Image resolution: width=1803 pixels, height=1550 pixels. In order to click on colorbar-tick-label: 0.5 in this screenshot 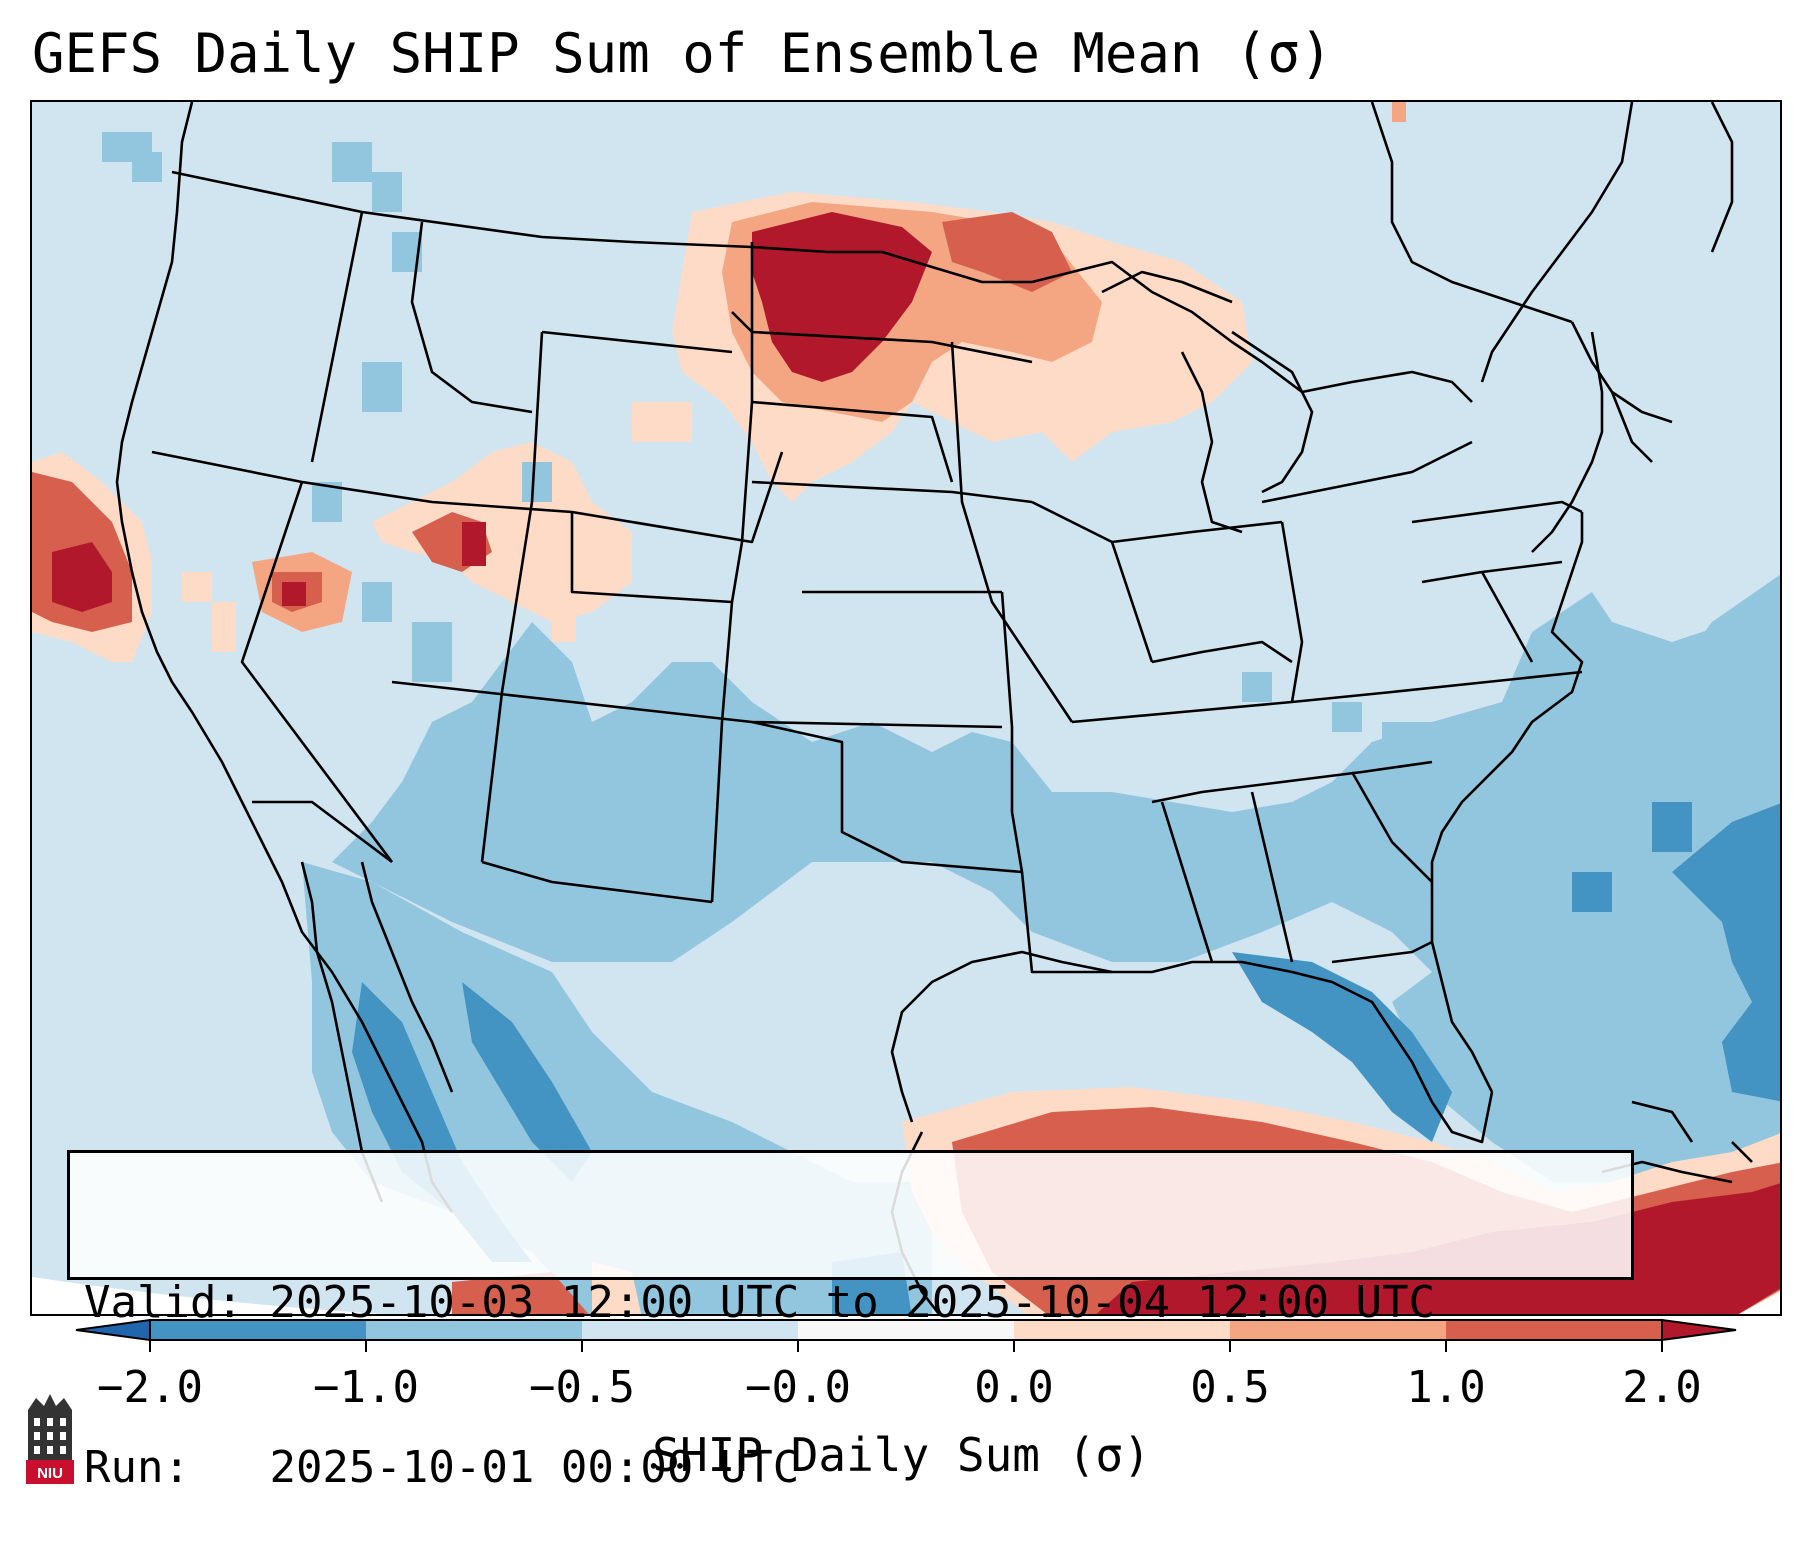, I will do `click(1230, 1387)`.